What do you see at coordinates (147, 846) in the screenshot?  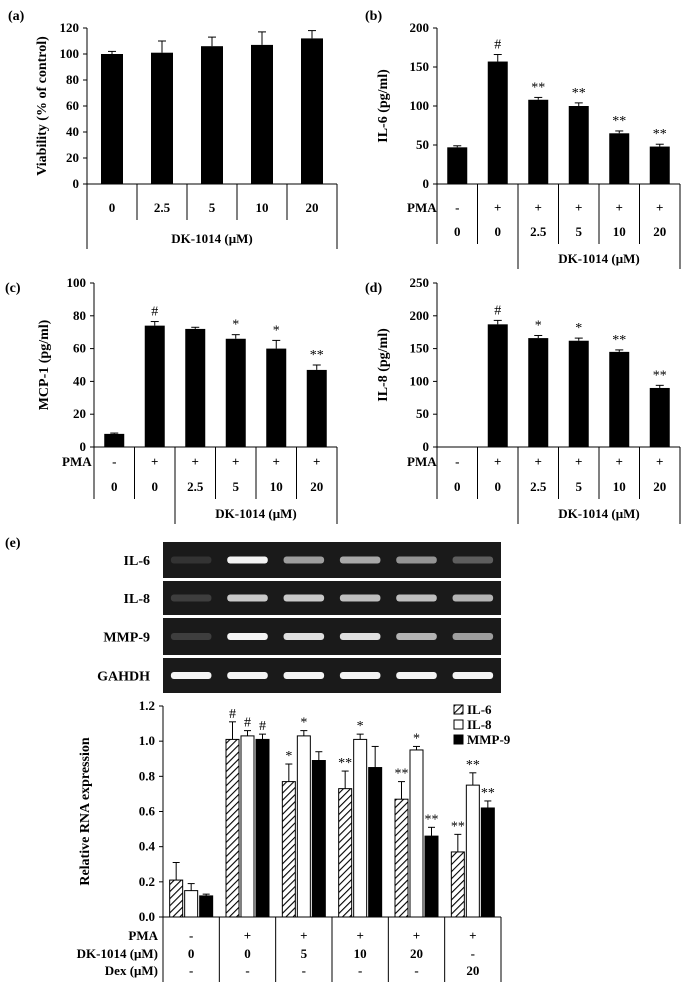 I see `y-tick-label: 0.4` at bounding box center [147, 846].